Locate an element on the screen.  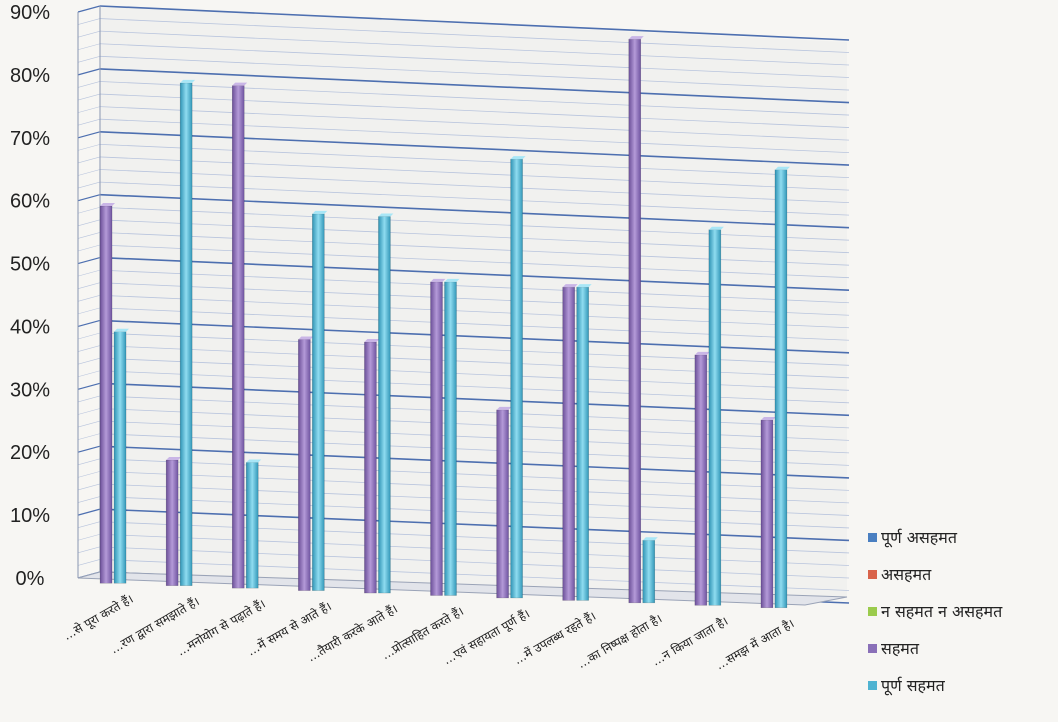
y-tick-label: 40% is located at coordinates (30, 327).